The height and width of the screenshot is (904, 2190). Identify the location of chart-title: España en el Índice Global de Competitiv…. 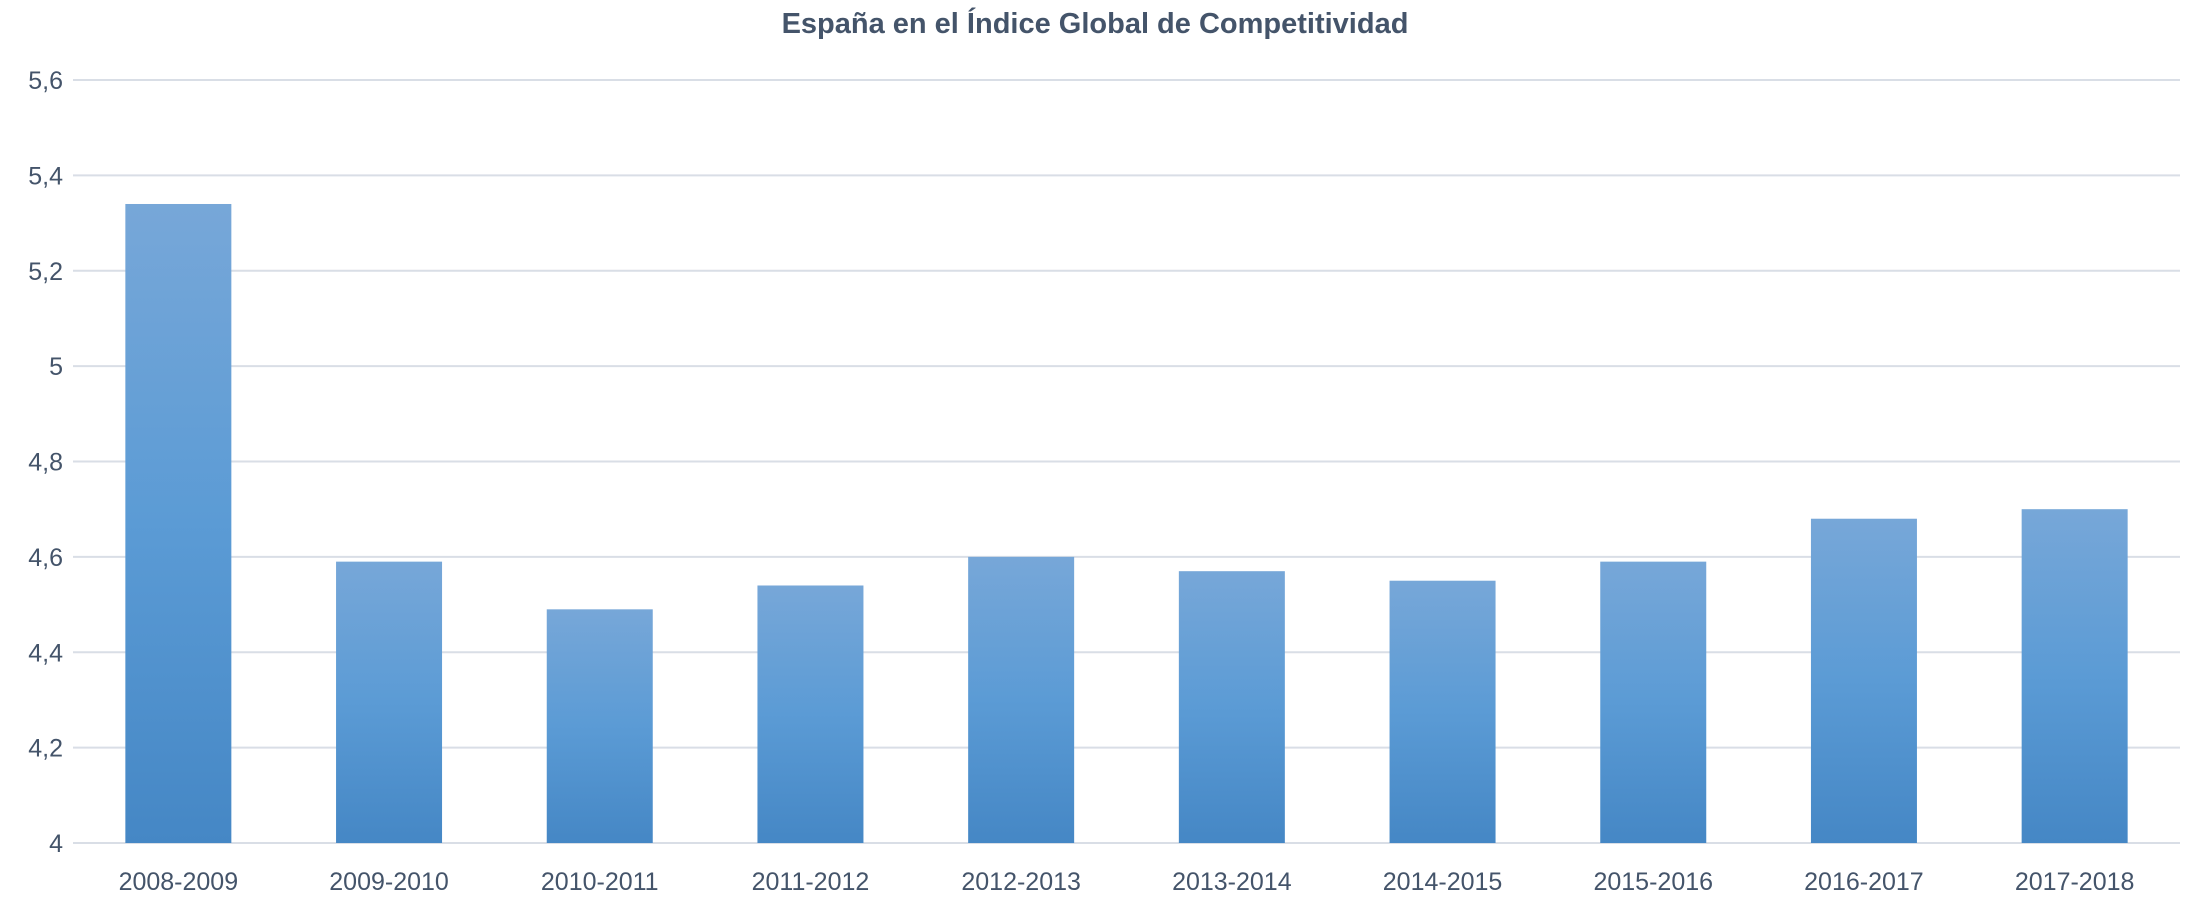
(1095, 24).